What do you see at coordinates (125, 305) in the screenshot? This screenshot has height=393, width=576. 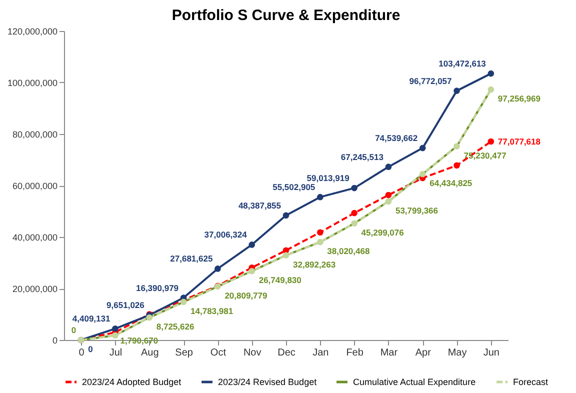 I see `data-label: 9,651,026` at bounding box center [125, 305].